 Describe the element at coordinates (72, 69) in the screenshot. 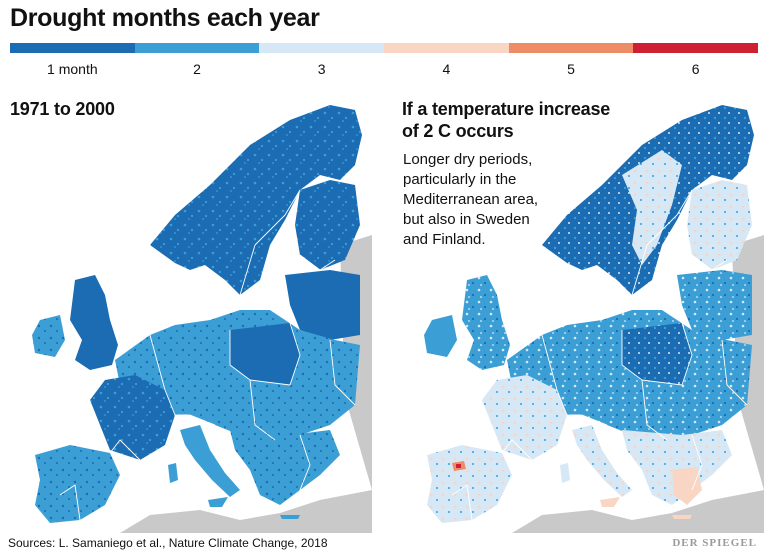

I see `legend-label-1: 1 month` at that location.